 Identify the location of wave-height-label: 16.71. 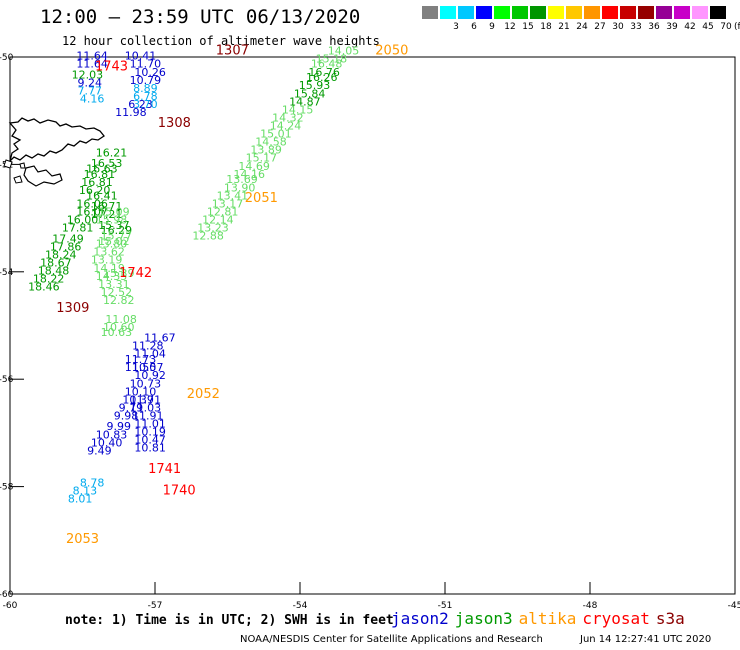
(107, 206).